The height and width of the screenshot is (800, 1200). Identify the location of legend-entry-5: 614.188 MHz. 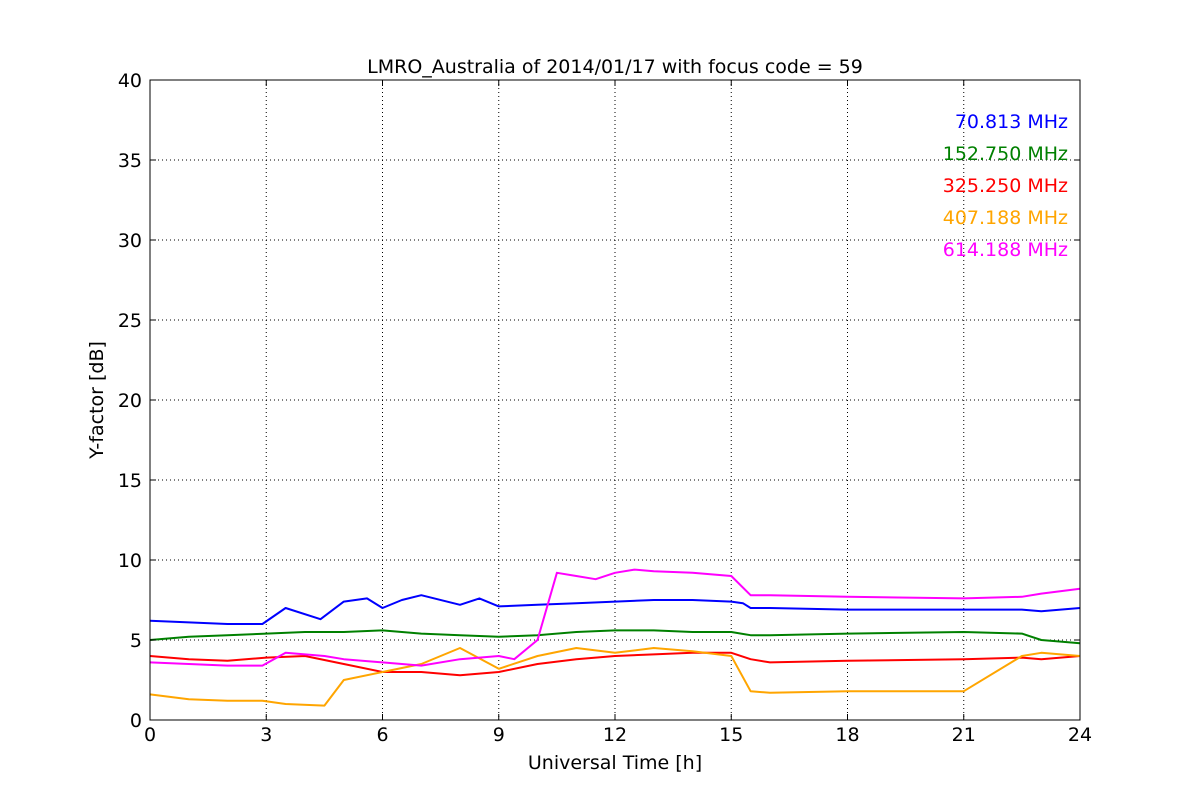
(1005, 250).